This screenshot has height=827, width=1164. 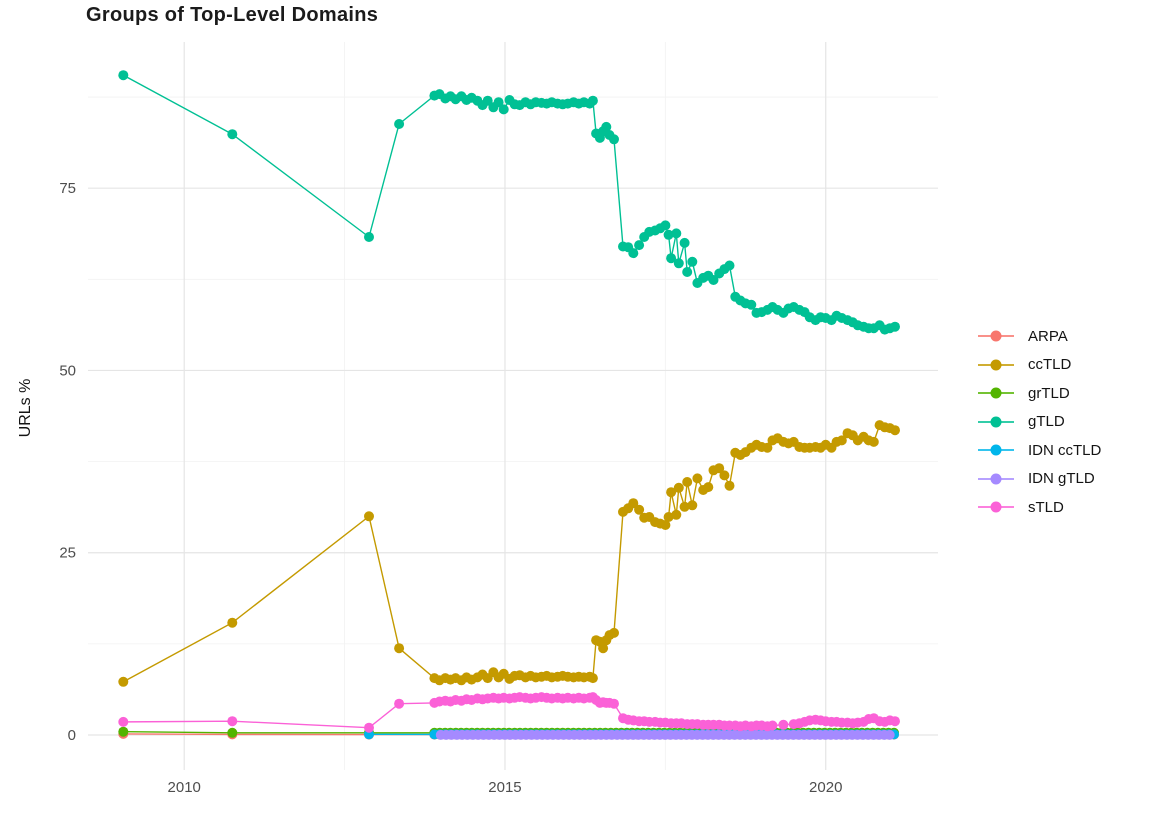 I want to click on legend-item-cctld: ccTLD, so click(x=1039, y=365).